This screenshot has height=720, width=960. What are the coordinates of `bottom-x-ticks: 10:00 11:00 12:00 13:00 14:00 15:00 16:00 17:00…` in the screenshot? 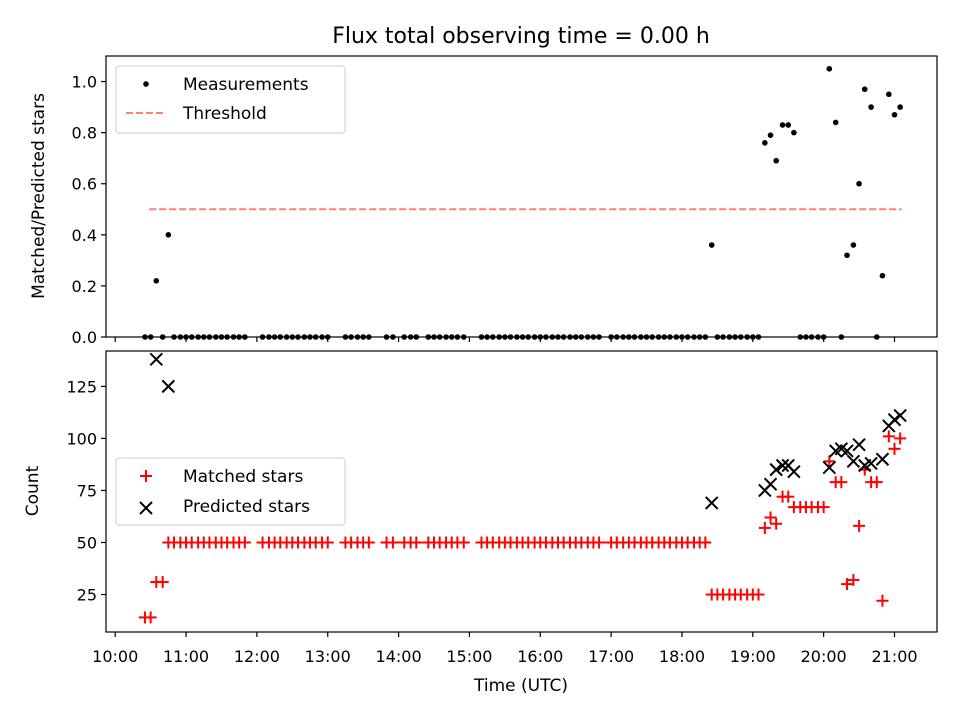 It's located at (505, 649).